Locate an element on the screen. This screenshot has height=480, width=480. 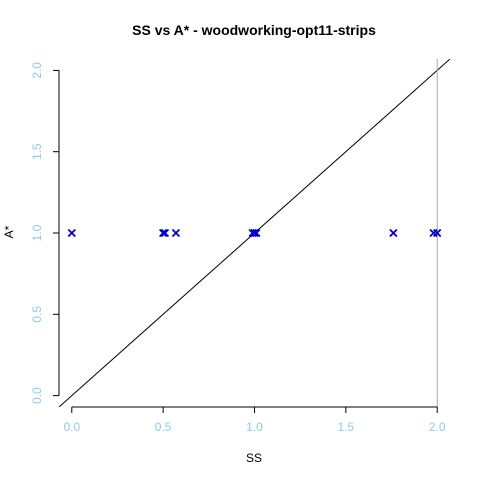
data-points is located at coordinates (254, 233).